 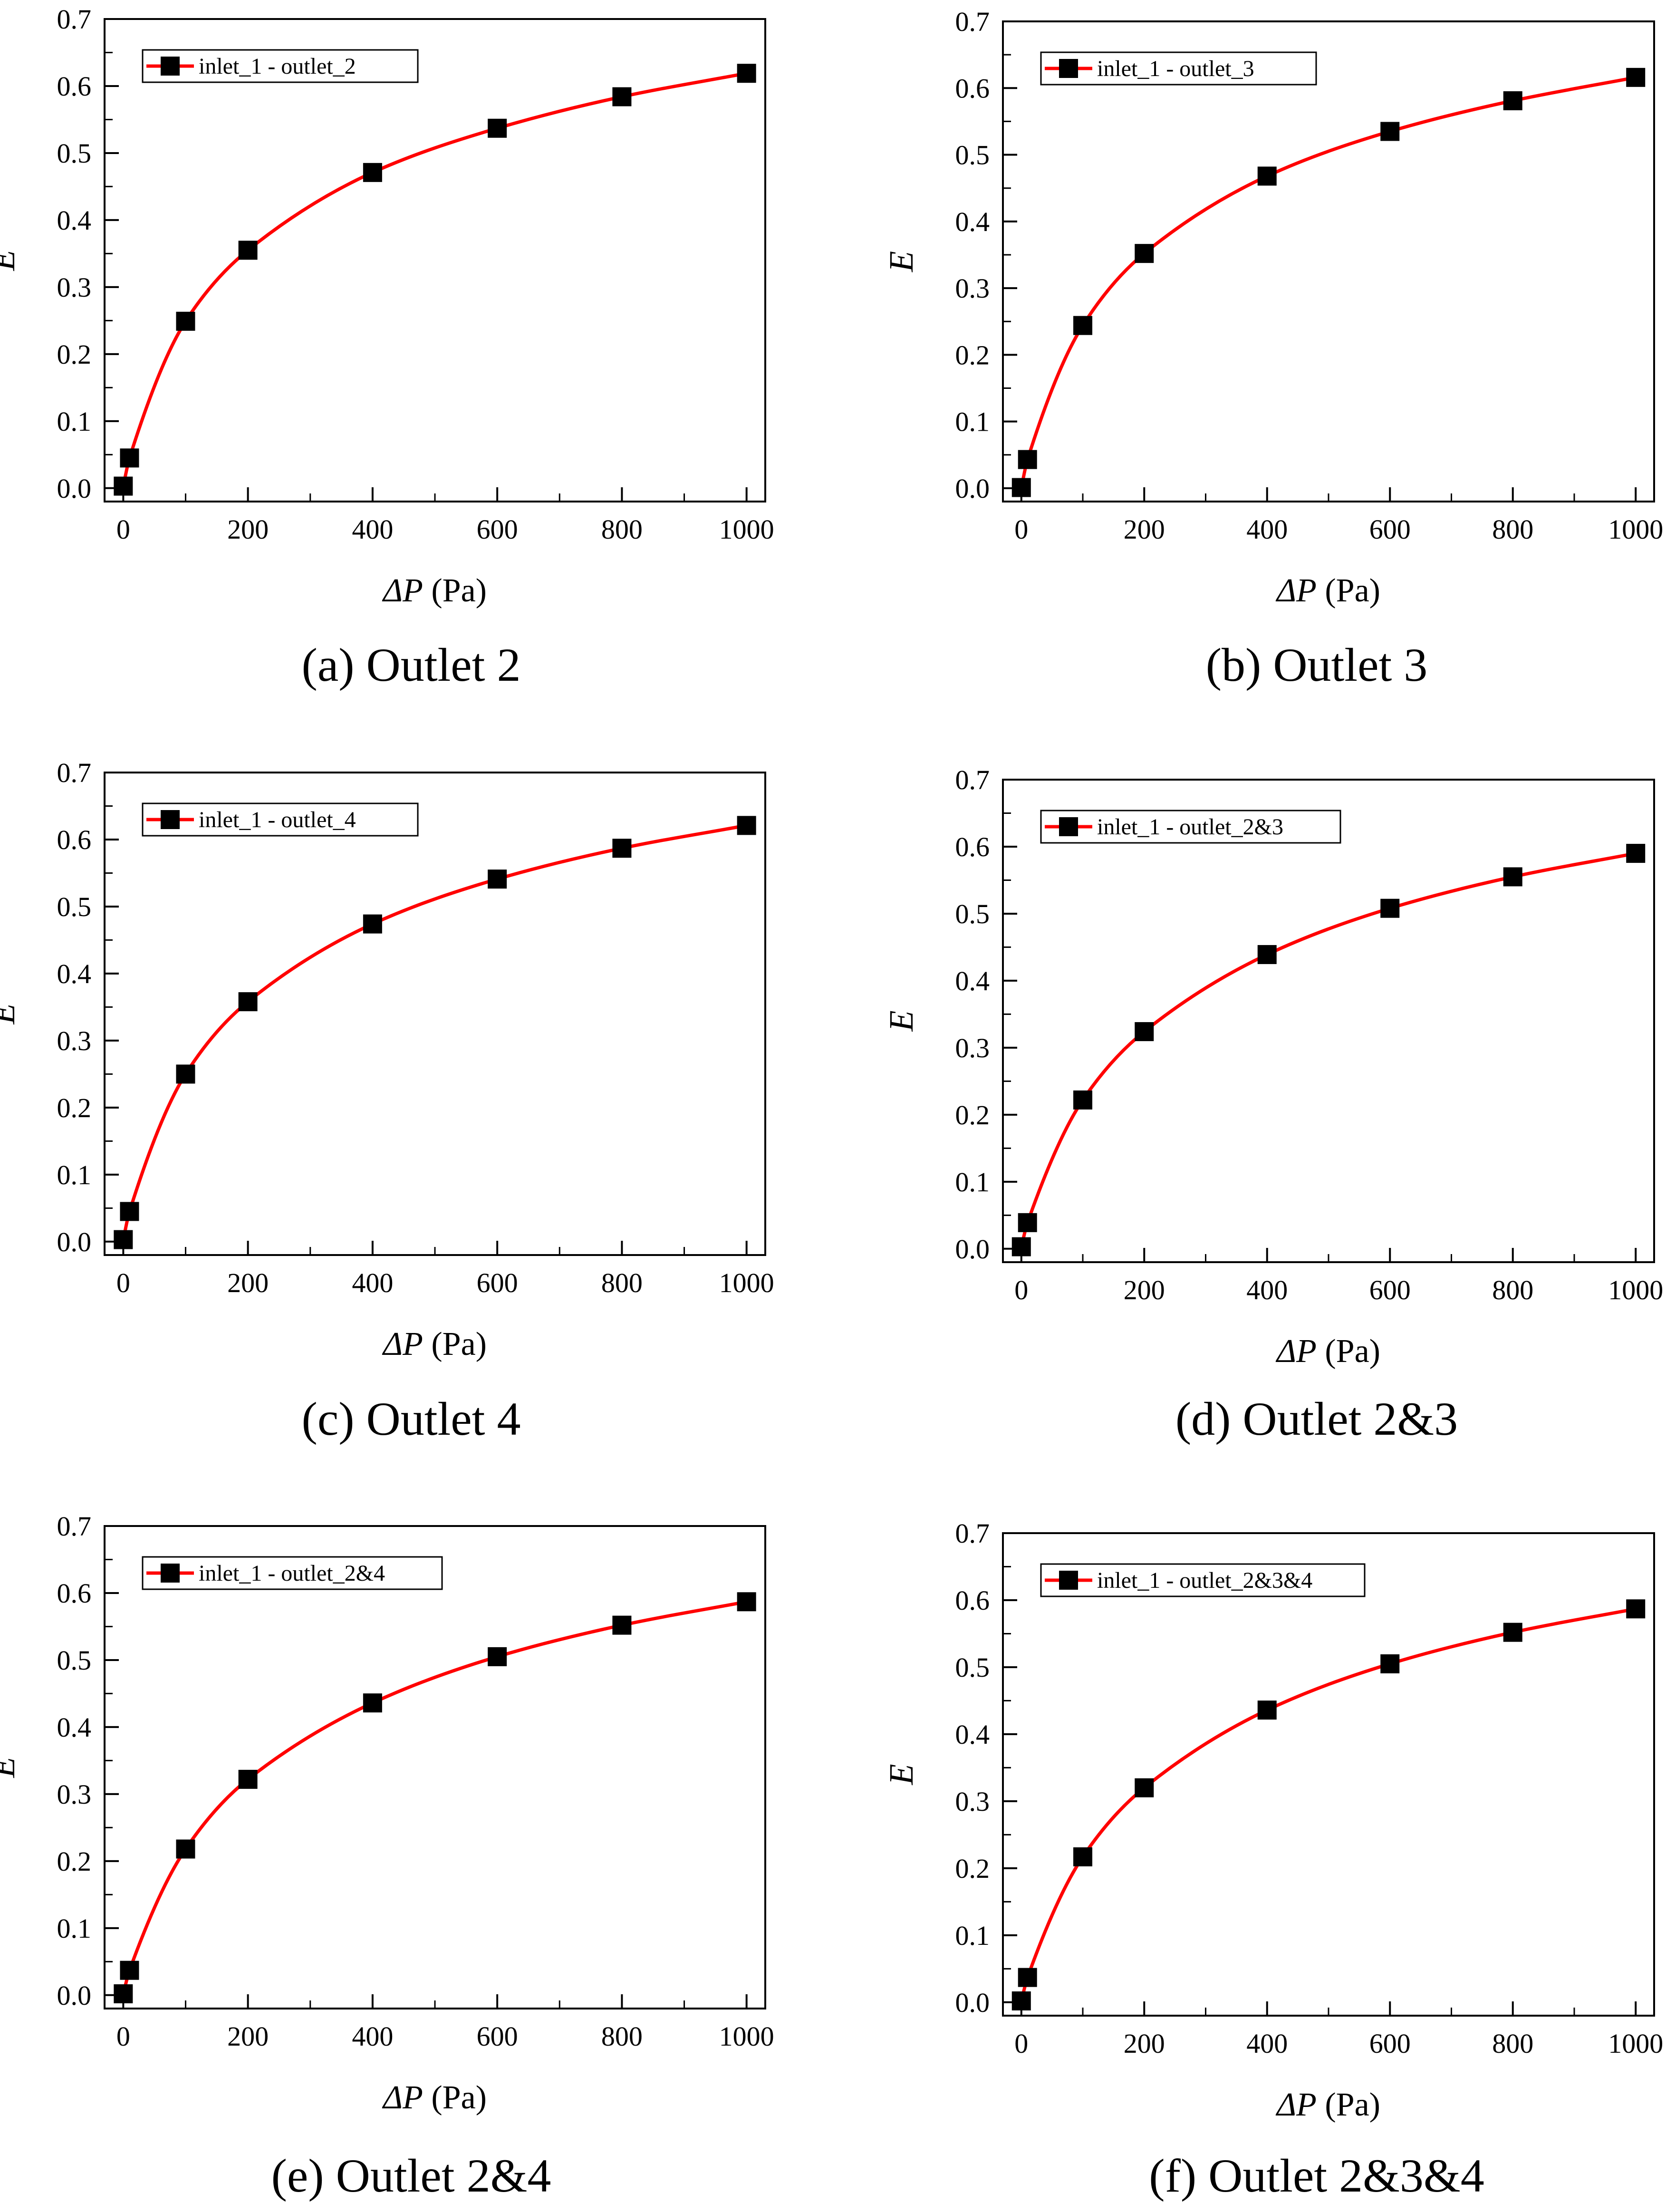 I want to click on chart-a-ylabel: E, so click(x=11, y=260).